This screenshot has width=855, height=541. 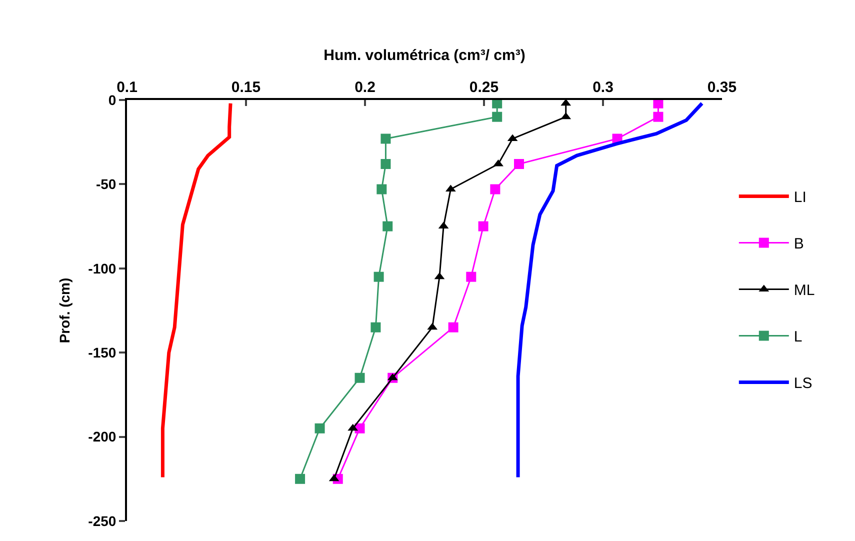 I want to click on x-tick-label: 0.2, so click(x=365, y=87).